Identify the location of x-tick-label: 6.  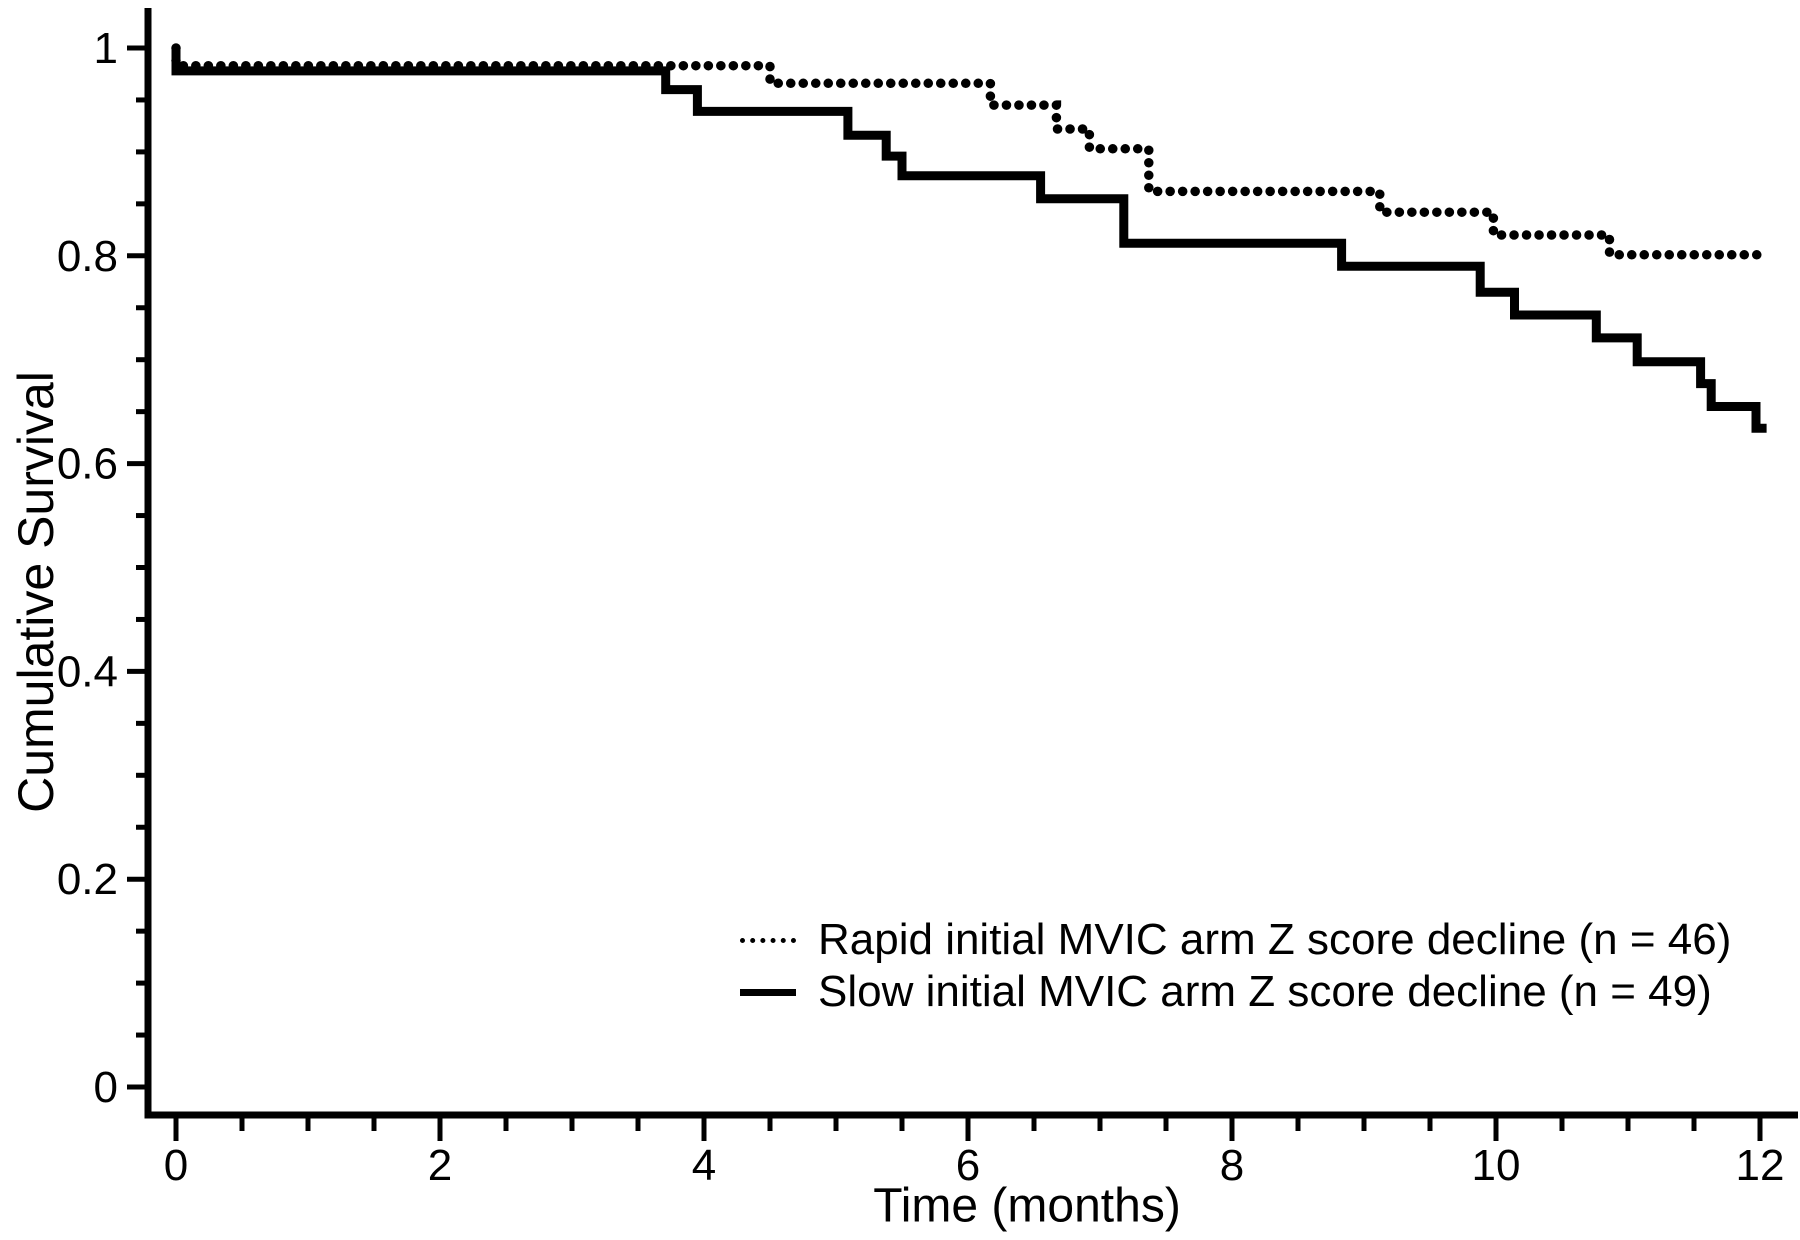
(968, 1165).